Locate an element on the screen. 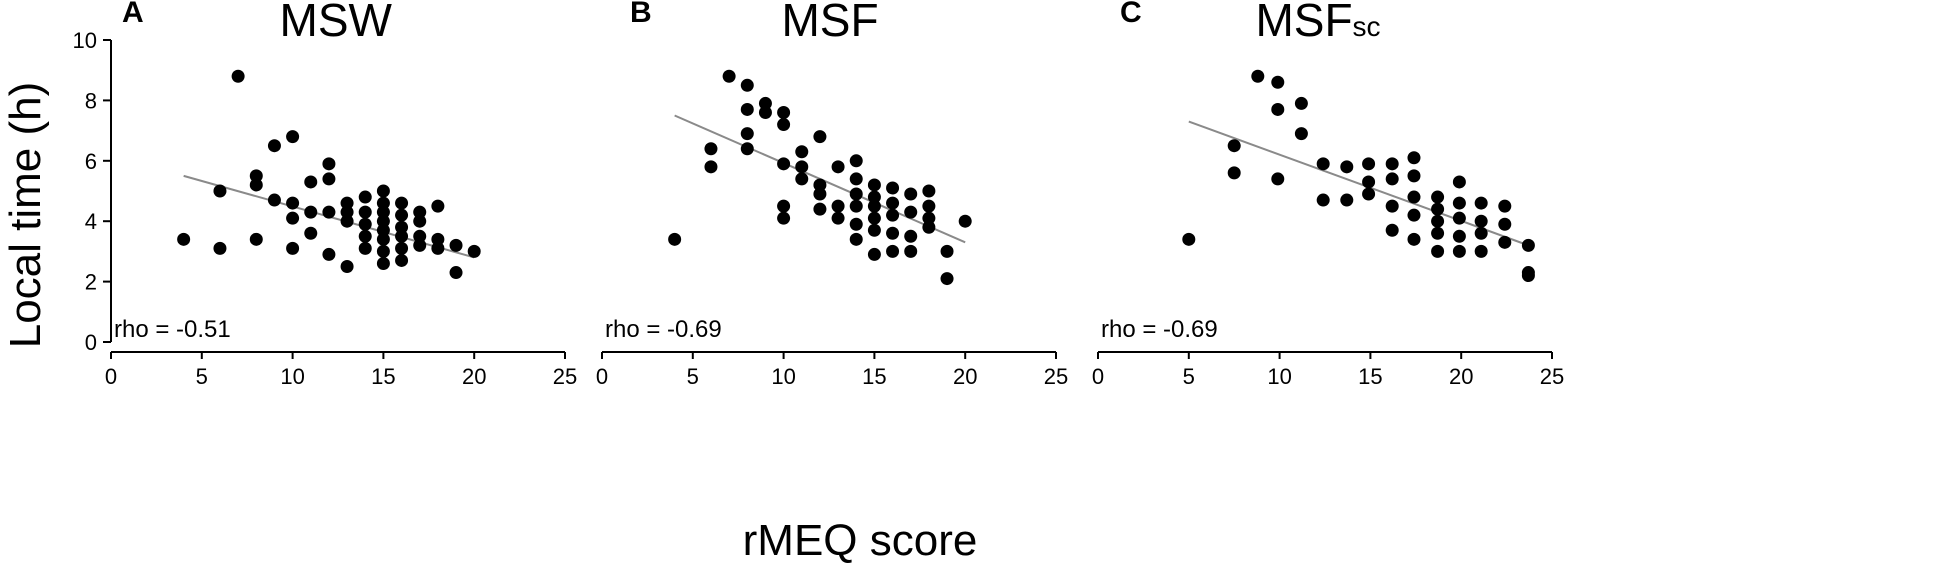 The height and width of the screenshot is (574, 1950). rho-annotation: rho = -0.69 is located at coordinates (663, 329).